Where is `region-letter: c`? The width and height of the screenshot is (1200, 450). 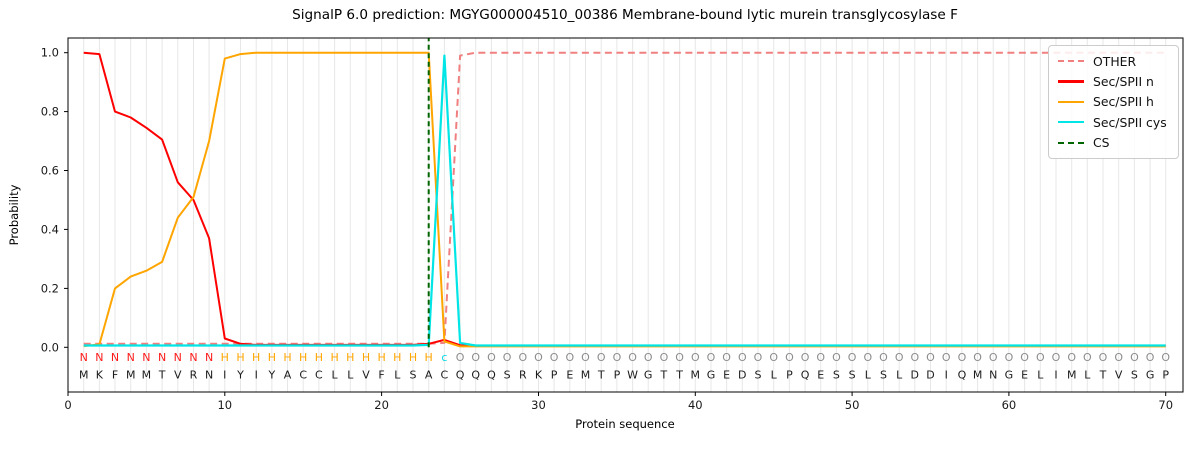 region-letter: c is located at coordinates (444, 357).